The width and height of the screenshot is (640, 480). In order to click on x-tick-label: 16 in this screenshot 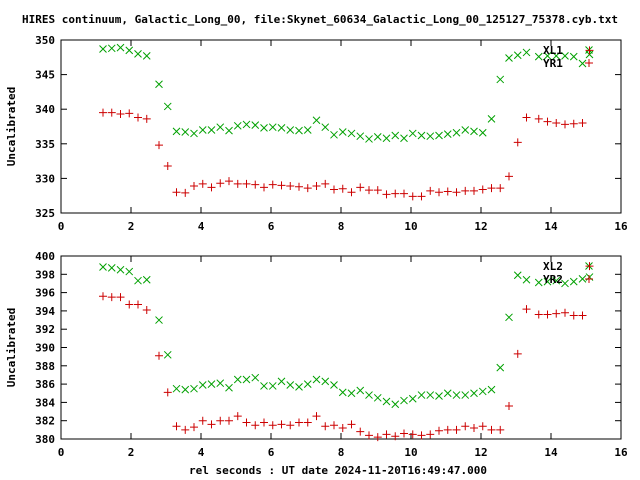, I will do `click(621, 226)`.